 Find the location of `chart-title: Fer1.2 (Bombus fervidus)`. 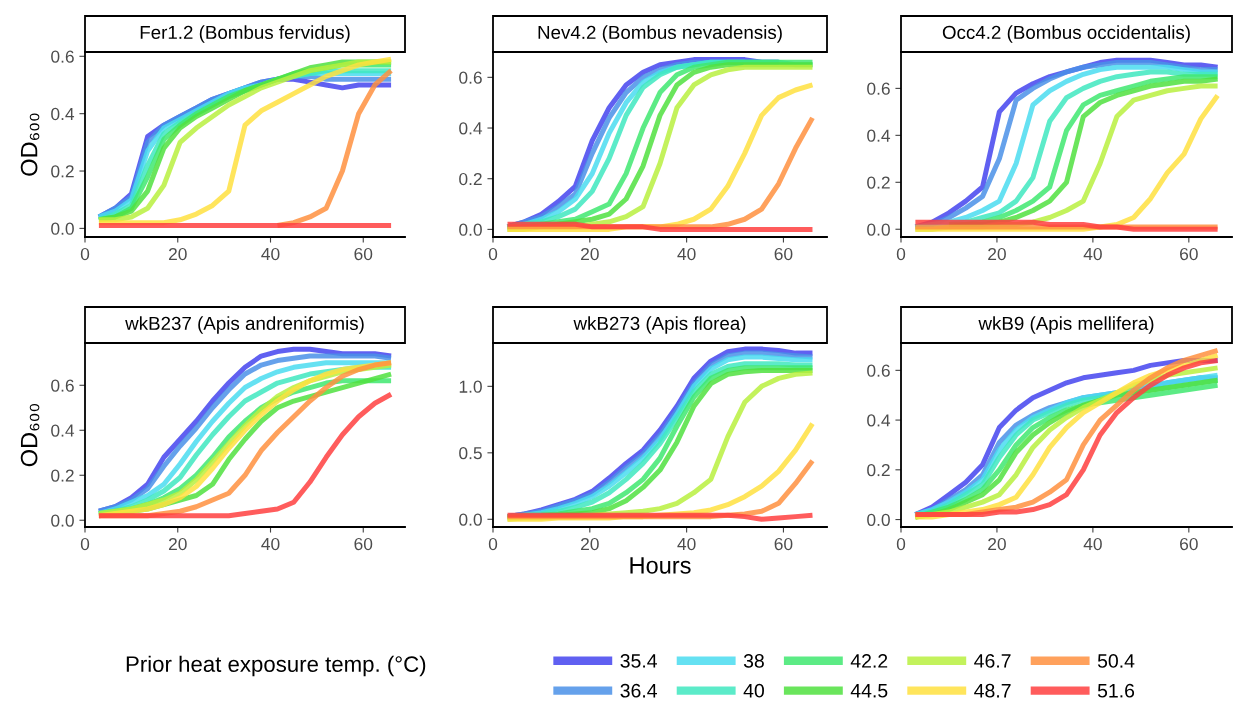

chart-title: Fer1.2 (Bombus fervidus) is located at coordinates (245, 34).